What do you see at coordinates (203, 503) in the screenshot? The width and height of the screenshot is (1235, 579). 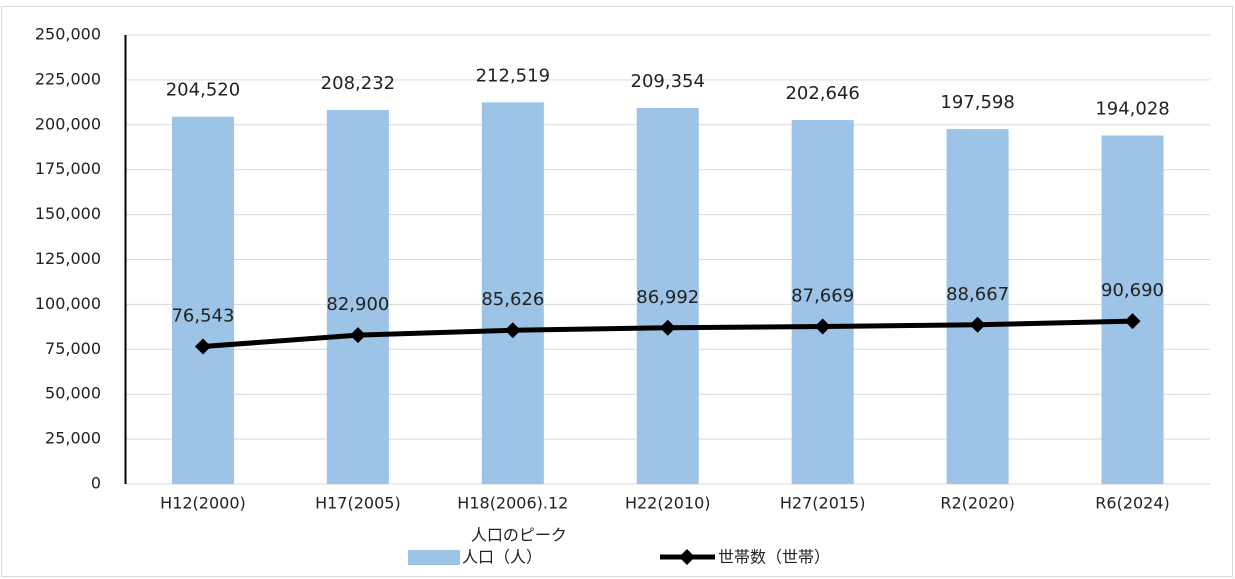 I see `x-tick-label: H12(2000)` at bounding box center [203, 503].